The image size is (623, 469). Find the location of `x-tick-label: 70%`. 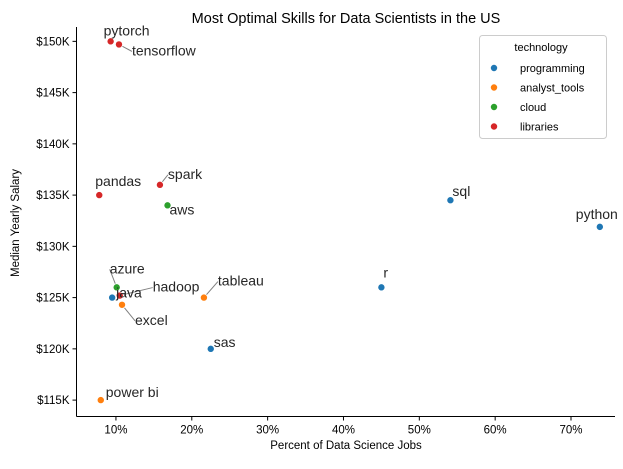

x-tick-label: 70% is located at coordinates (570, 431).